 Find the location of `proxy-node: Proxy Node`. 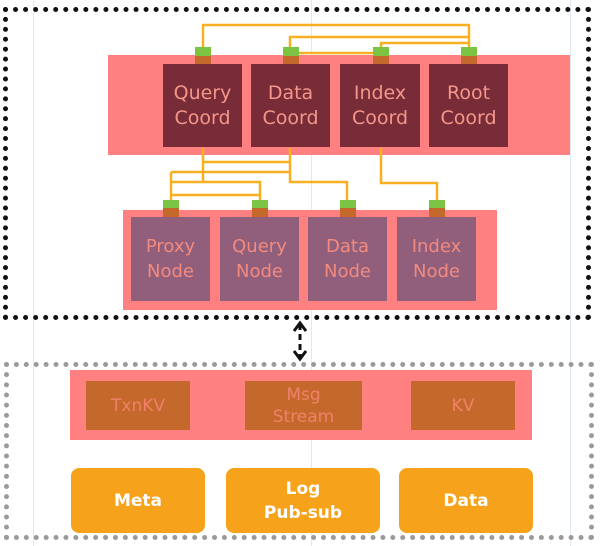

proxy-node: Proxy Node is located at coordinates (170, 259).